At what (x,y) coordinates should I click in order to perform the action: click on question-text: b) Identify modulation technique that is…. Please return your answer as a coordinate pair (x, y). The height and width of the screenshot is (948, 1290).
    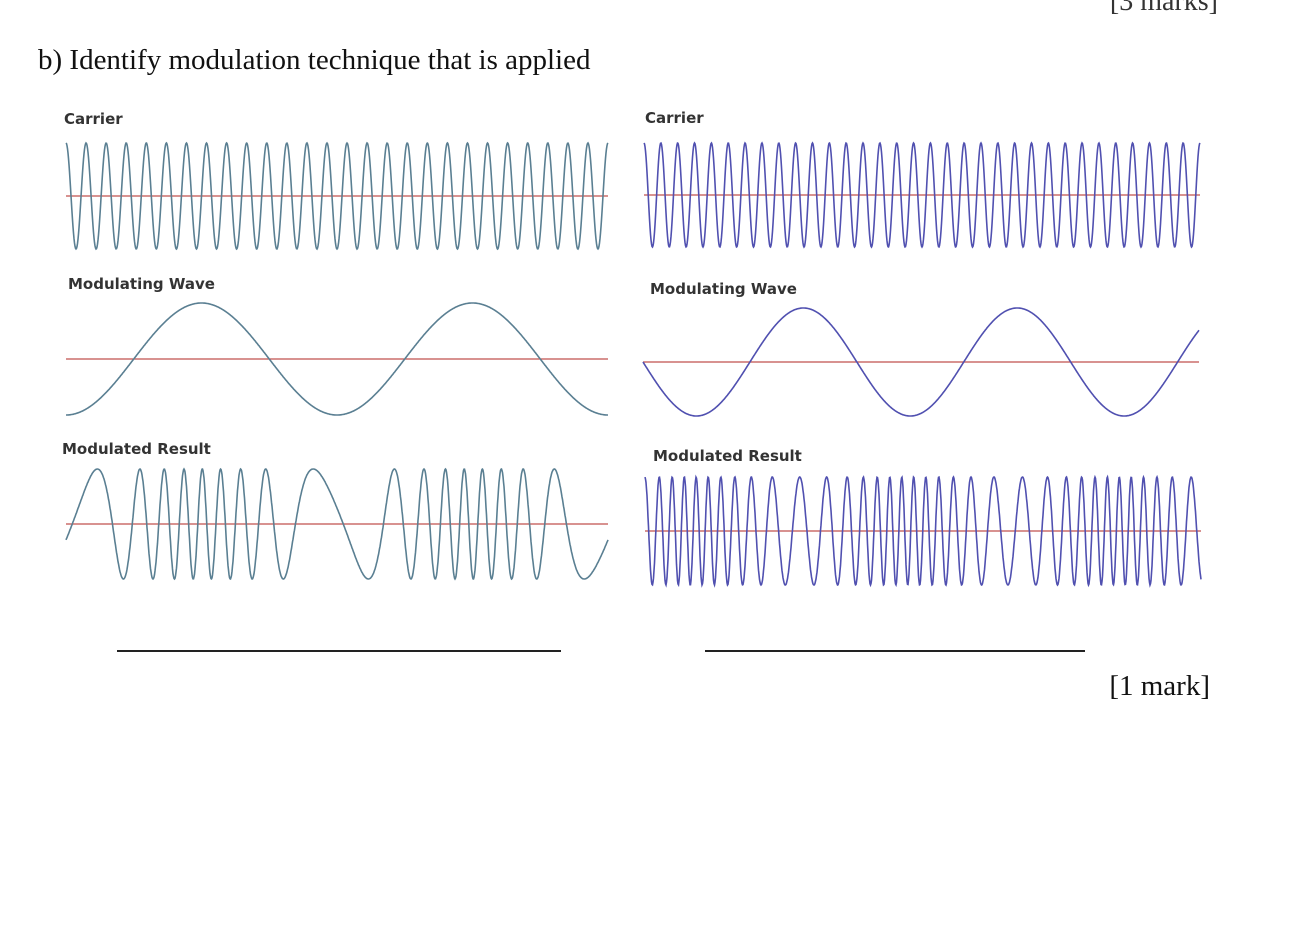
    Looking at the image, I should click on (314, 60).